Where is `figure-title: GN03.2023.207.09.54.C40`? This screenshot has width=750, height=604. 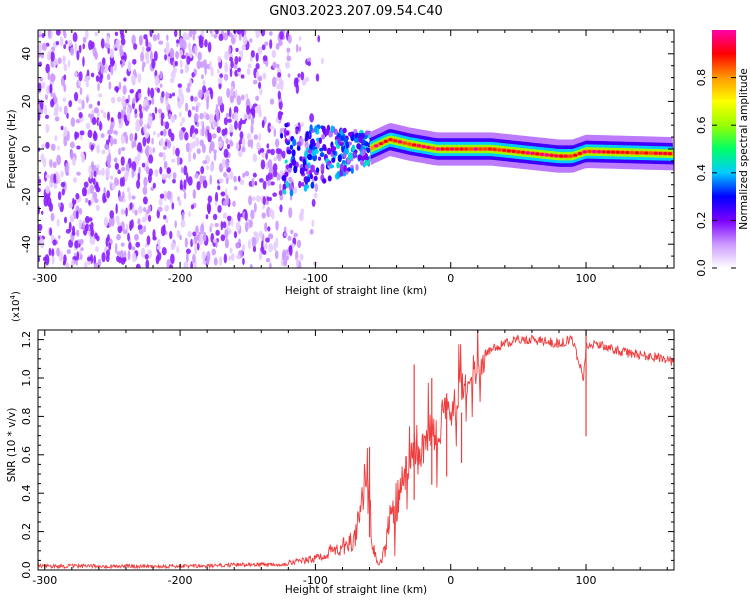 figure-title: GN03.2023.207.09.54.C40 is located at coordinates (356, 11).